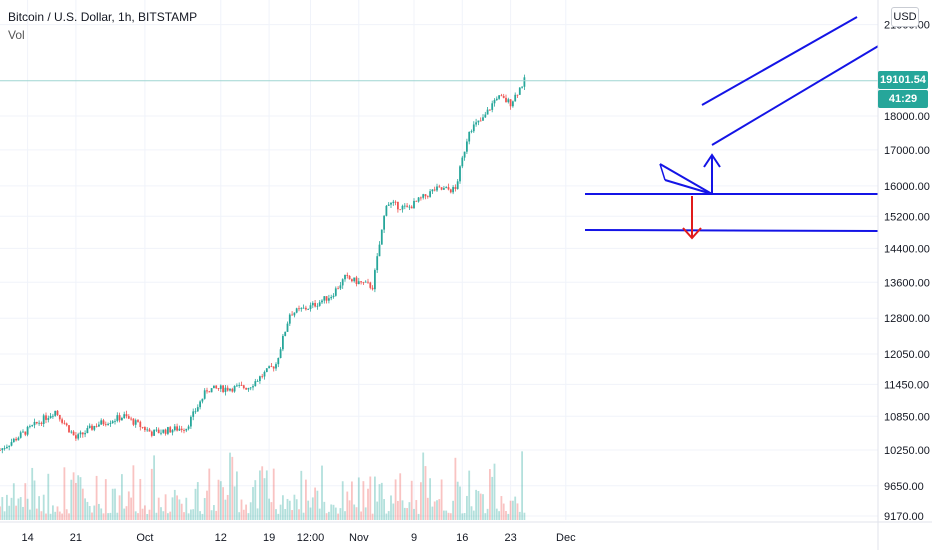 This screenshot has height=550, width=932. Describe the element at coordinates (662, 172) in the screenshot. I see `triangle-left-edge` at that location.